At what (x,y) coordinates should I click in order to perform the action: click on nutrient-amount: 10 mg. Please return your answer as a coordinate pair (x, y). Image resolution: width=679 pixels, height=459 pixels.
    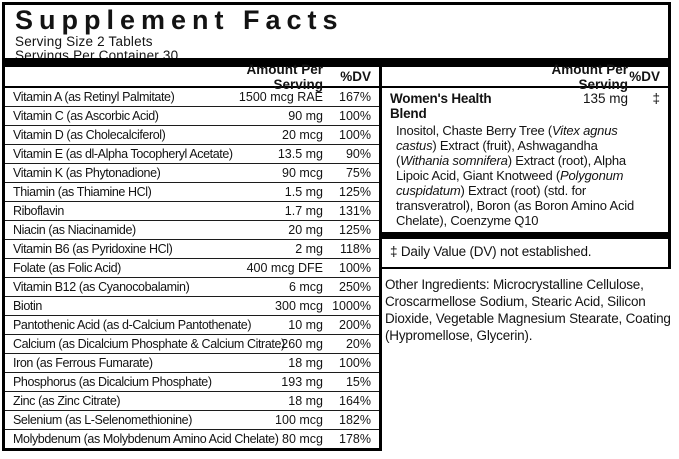
    Looking at the image, I should click on (305, 325).